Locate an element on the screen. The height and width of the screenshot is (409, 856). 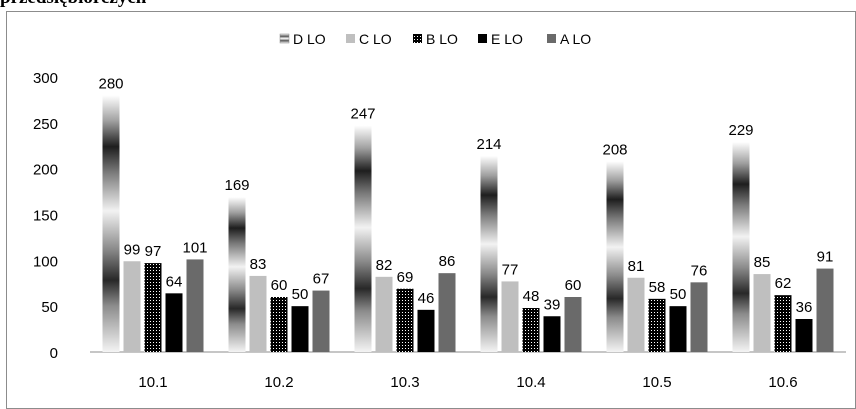
data-label: 229 is located at coordinates (740, 130).